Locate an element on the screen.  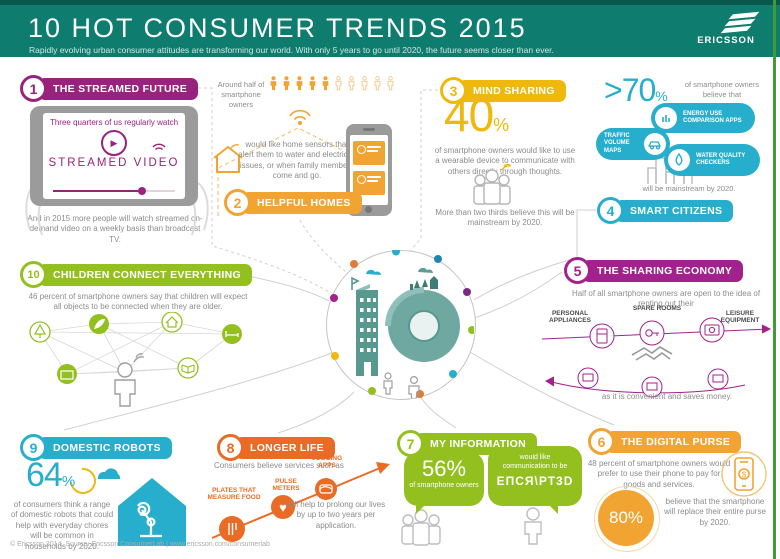
right-border is located at coordinates (774, 279).